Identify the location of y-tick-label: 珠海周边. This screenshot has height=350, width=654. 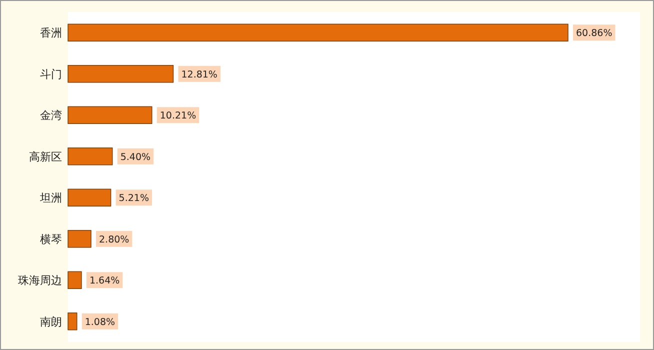
(40, 281).